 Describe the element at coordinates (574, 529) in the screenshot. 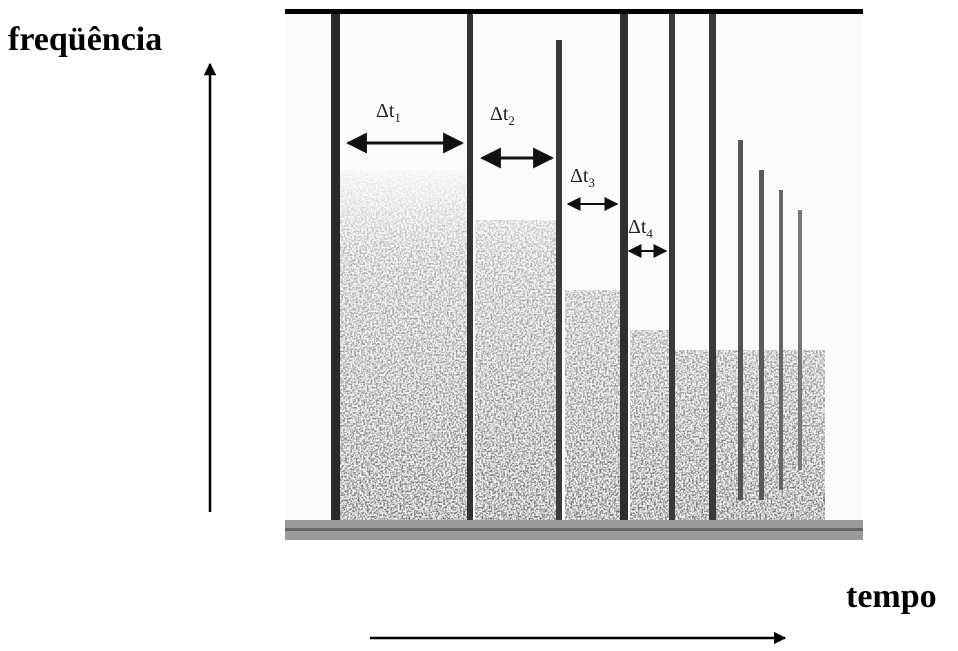

I see `bottom-line` at that location.